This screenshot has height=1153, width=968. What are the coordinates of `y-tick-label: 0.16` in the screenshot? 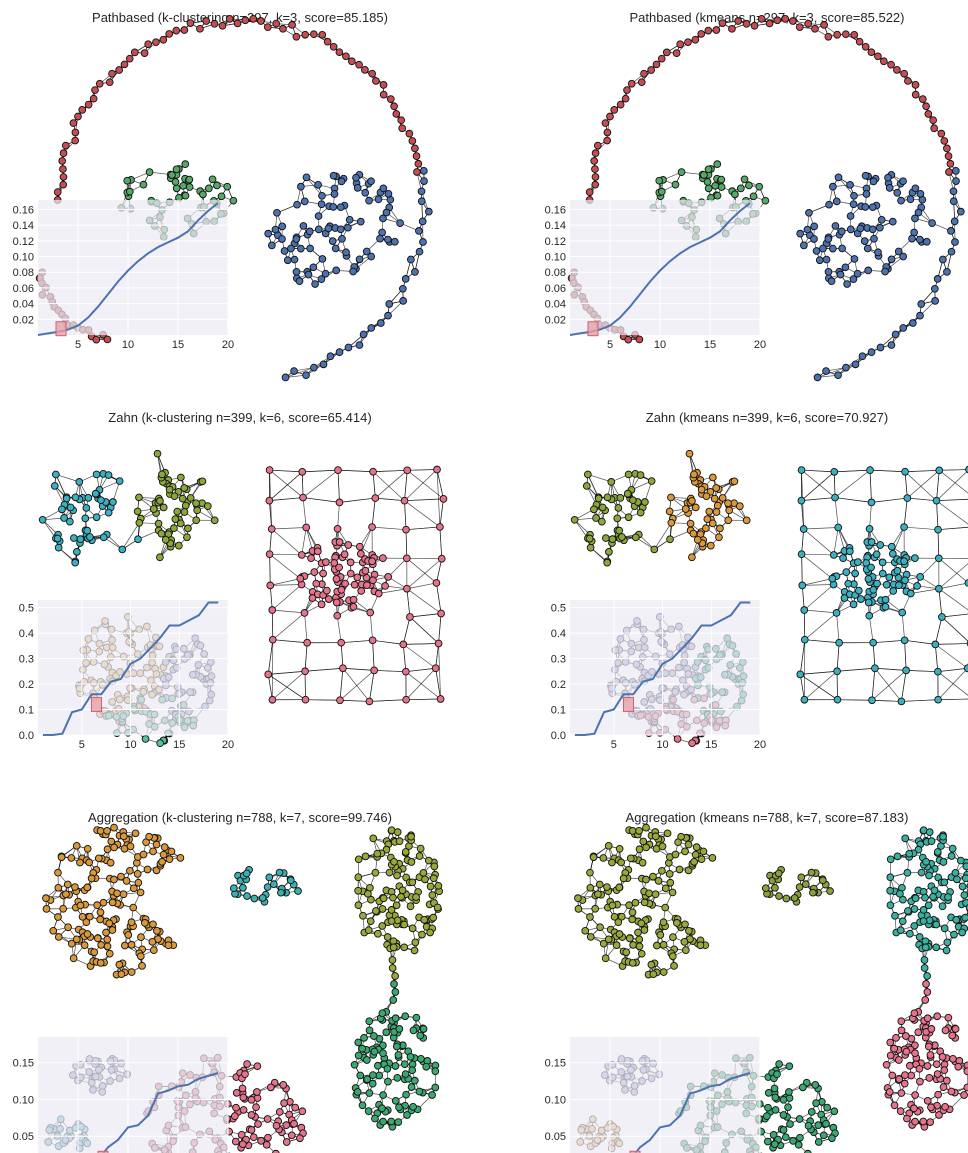 It's located at (23, 210).